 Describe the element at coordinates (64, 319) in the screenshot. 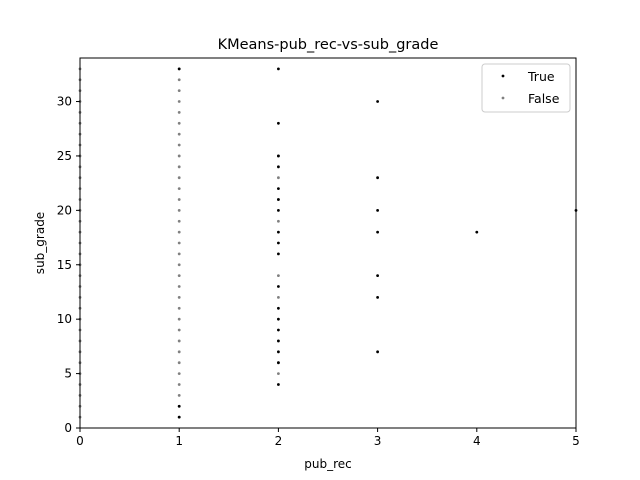

I see `y-tick-label: 10` at that location.